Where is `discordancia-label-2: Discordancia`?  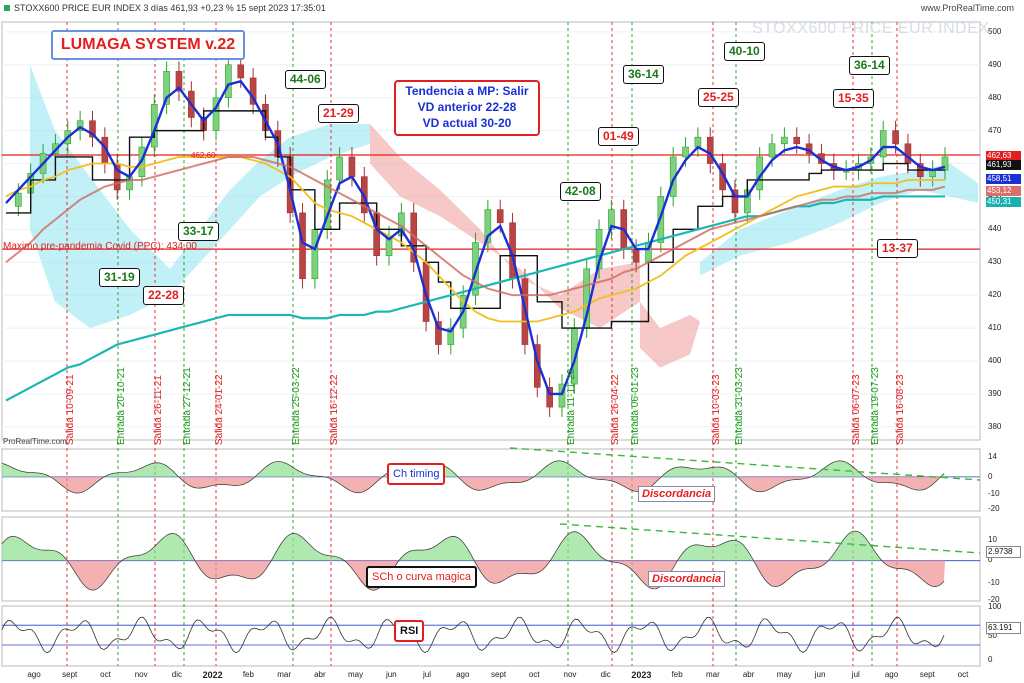
discordancia-label-2: Discordancia is located at coordinates (687, 579).